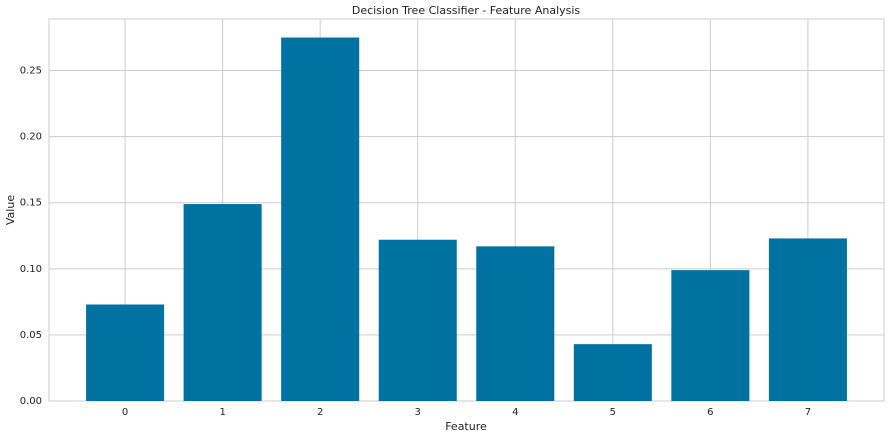 This screenshot has width=891, height=438. I want to click on x-axis-label: Feature, so click(466, 426).